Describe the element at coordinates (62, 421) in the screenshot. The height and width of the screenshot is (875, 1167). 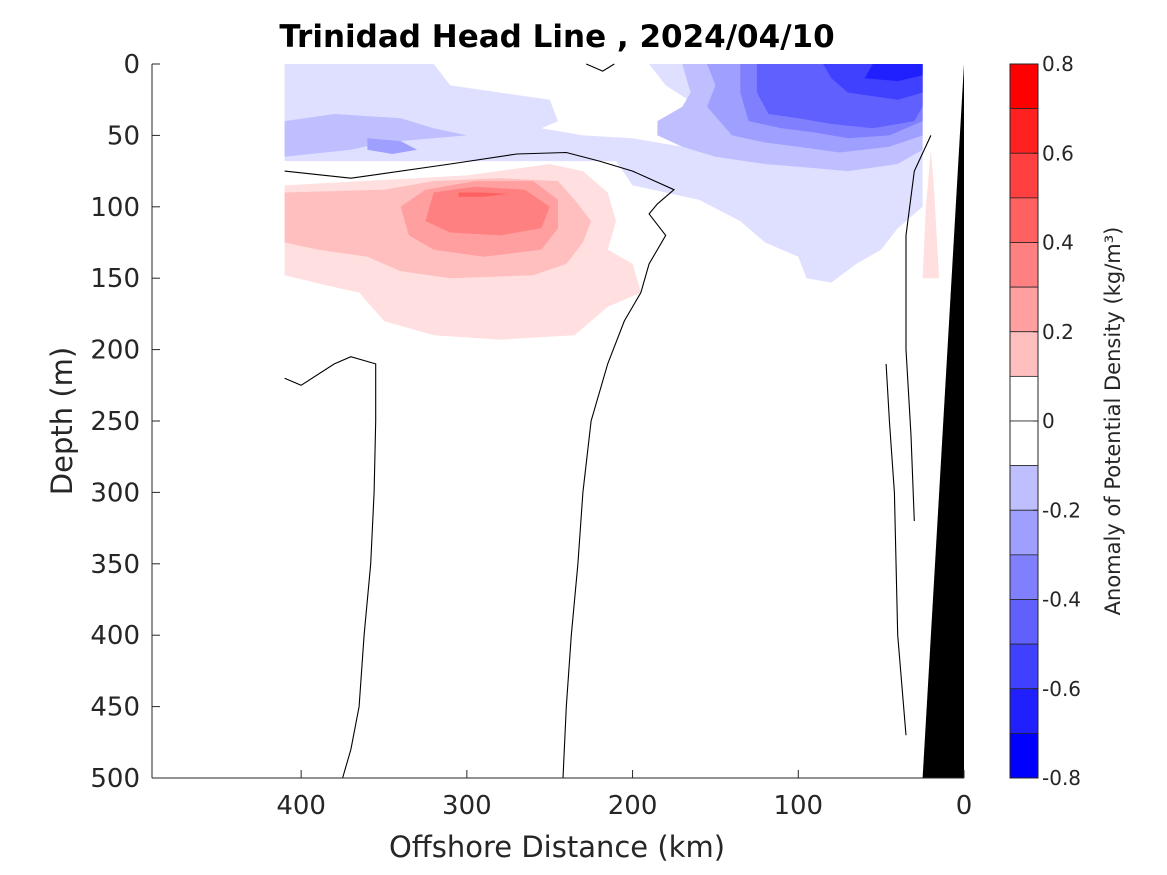
I see `y-axis-label: Depth (m)` at that location.